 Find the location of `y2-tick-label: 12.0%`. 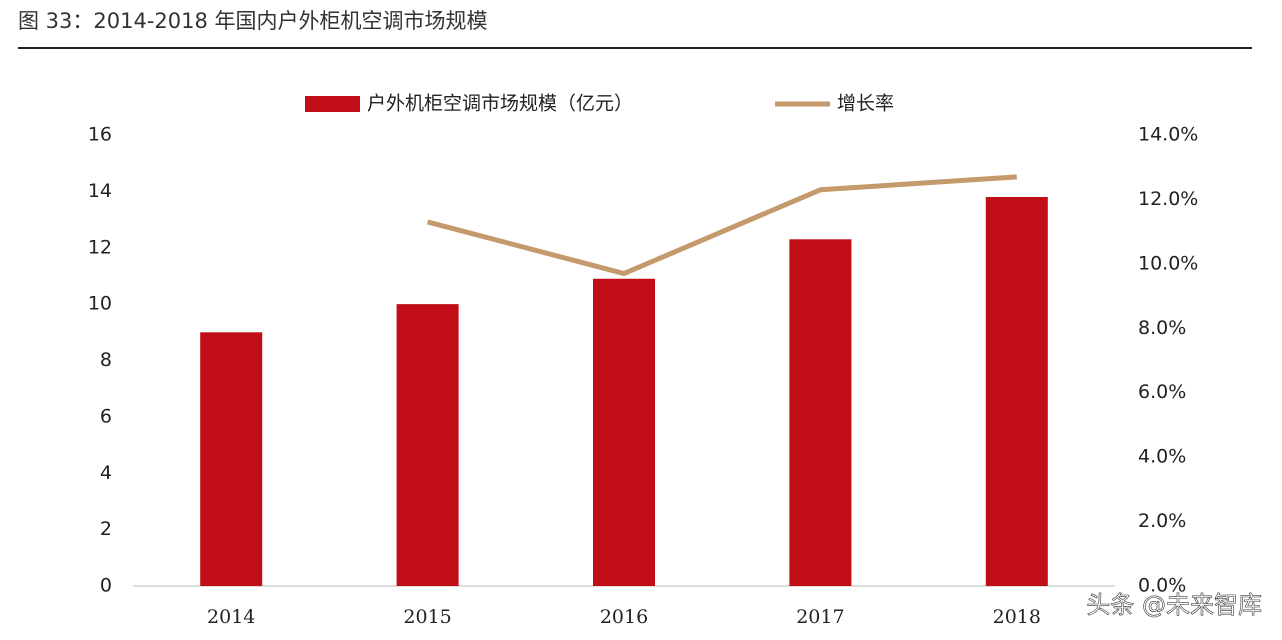

y2-tick-label: 12.0% is located at coordinates (1168, 199).